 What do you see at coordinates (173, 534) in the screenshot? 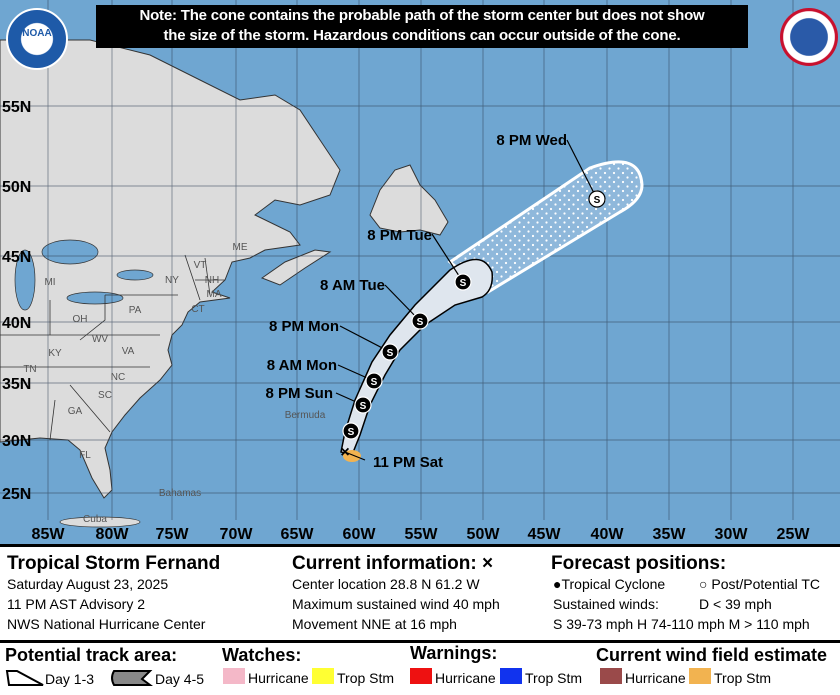
I see `longitude-label: 75W` at bounding box center [173, 534].